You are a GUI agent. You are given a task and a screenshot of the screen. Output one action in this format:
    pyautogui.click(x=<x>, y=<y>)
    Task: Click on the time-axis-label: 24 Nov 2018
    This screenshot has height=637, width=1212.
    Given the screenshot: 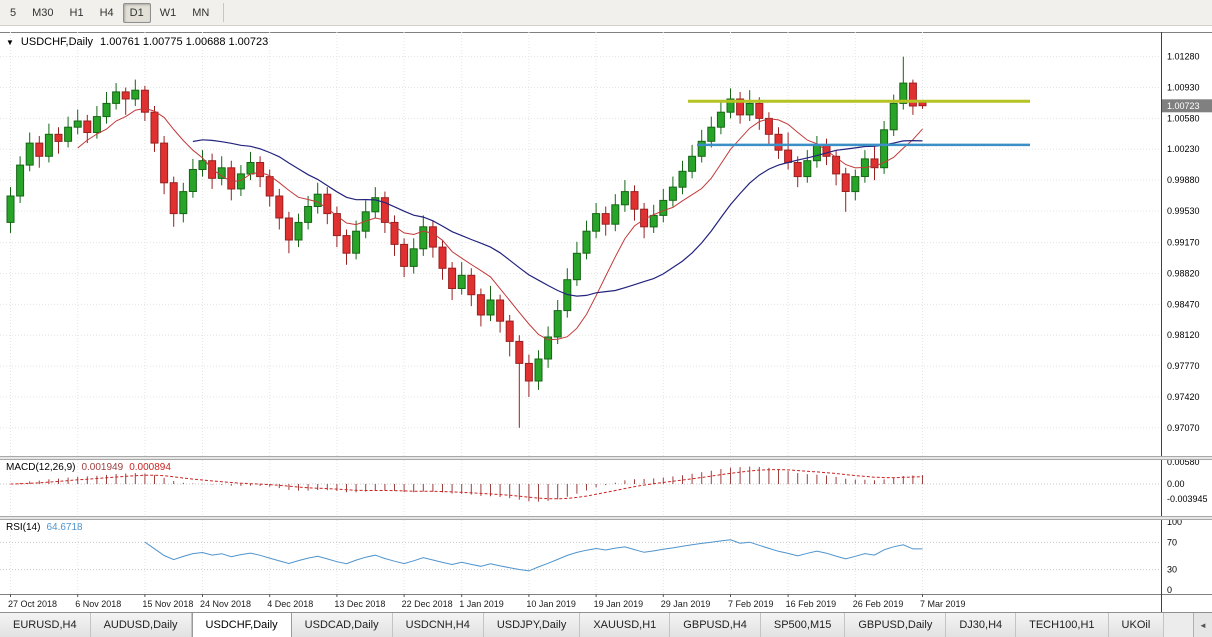 What is the action you would take?
    pyautogui.click(x=225, y=604)
    